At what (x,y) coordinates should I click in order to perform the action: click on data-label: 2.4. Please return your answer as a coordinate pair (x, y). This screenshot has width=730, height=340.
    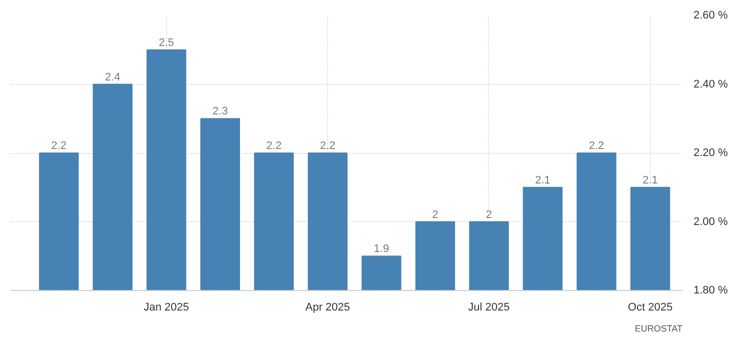
    Looking at the image, I should click on (112, 77).